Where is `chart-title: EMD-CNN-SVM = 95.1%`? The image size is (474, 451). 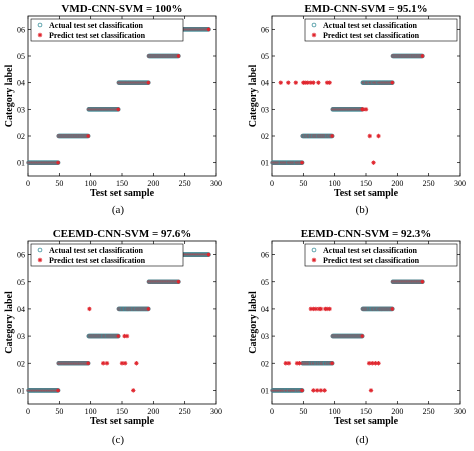
chart-title: EMD-CNN-SVM = 95.1% is located at coordinates (365, 9).